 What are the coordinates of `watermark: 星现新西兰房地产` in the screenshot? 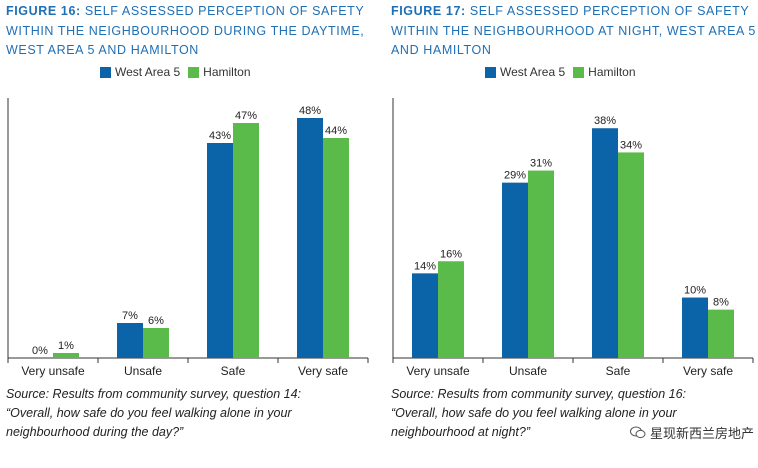 It's located at (691, 432).